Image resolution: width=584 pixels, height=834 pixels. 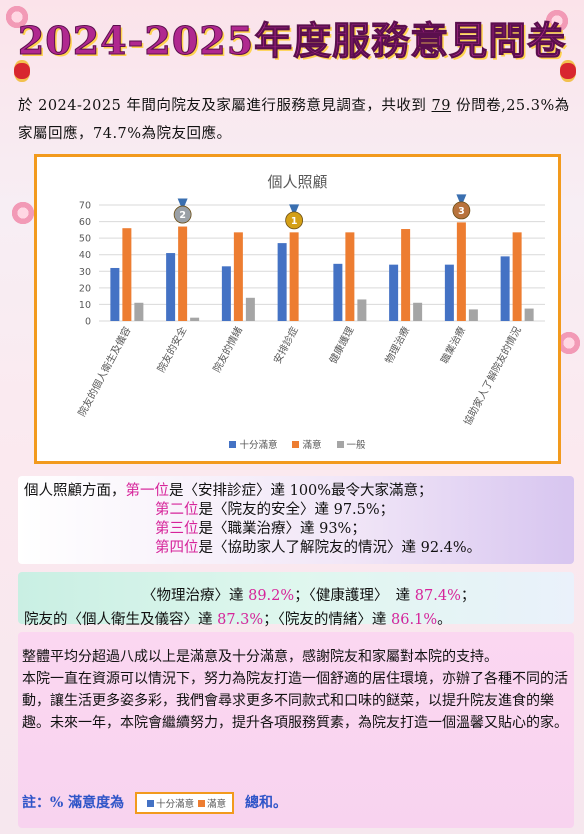 What do you see at coordinates (195, 596) in the screenshot?
I see `summary-item: 〈物理治療〉達` at bounding box center [195, 596].